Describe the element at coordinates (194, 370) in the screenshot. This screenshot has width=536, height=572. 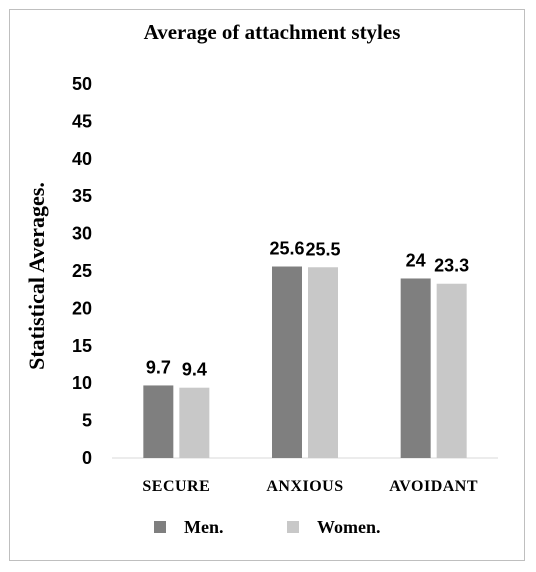
I see `data-label: 9.4` at that location.